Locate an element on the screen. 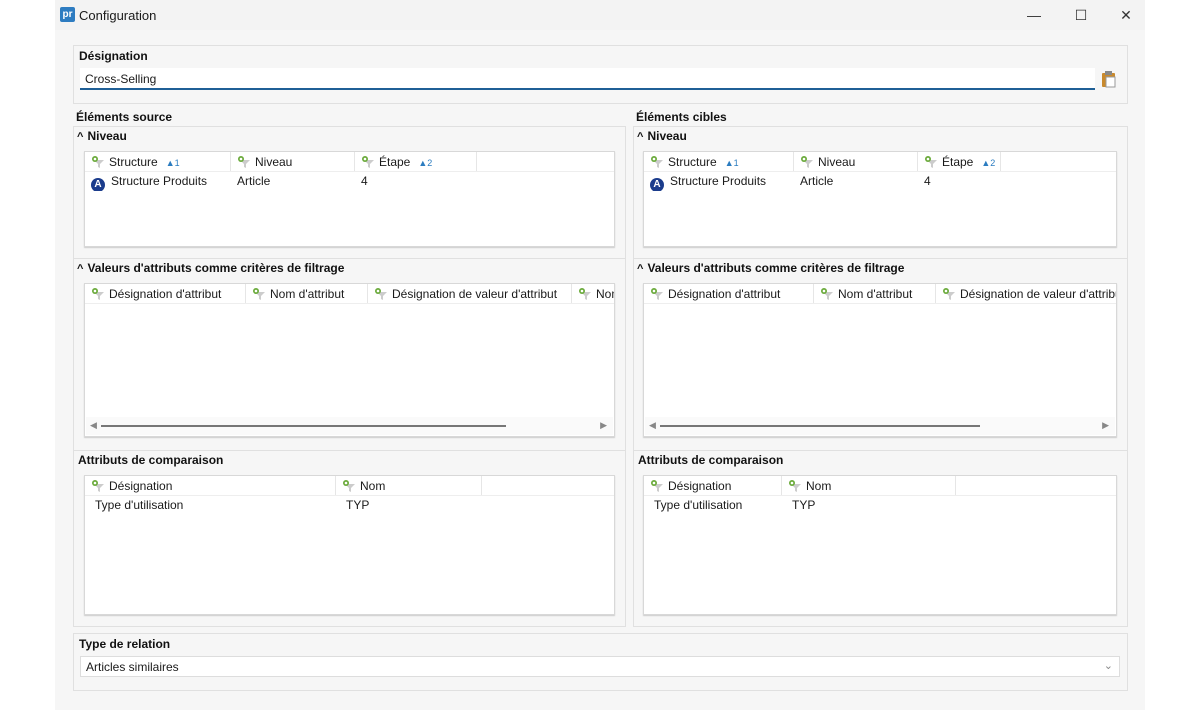 The height and width of the screenshot is (710, 1200). clipboard-icon is located at coordinates (1108, 79).